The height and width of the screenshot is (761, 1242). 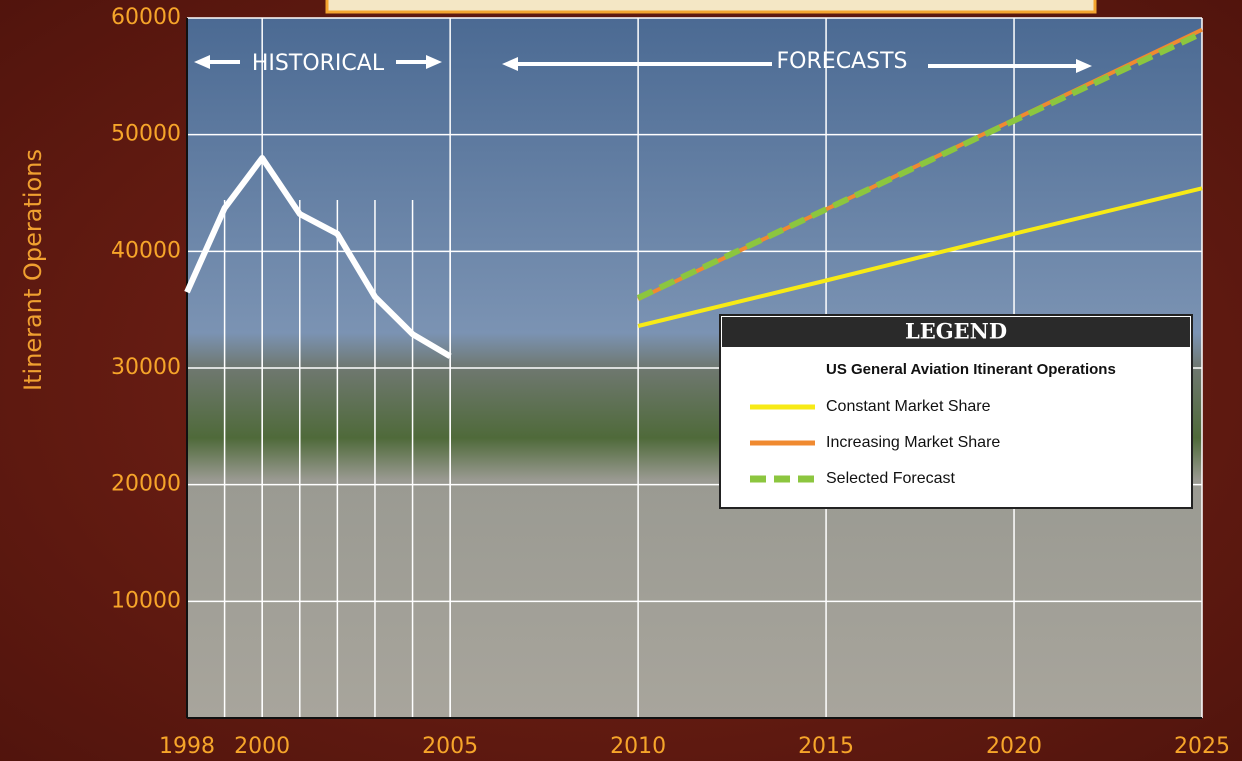 I want to click on annotation: FORECASTS, so click(x=842, y=61).